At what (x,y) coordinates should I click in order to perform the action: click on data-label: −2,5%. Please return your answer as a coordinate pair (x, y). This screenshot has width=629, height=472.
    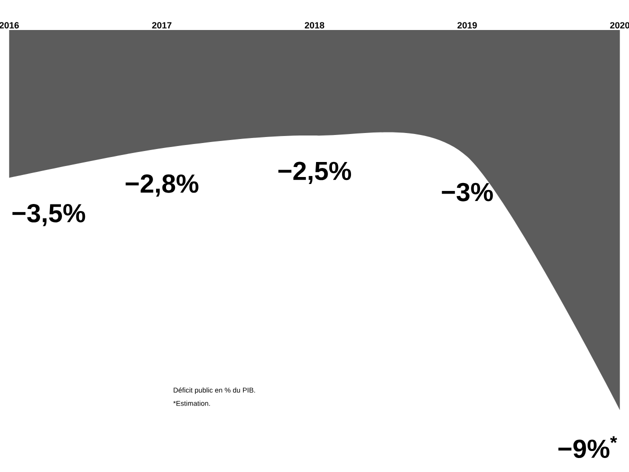
    Looking at the image, I should click on (315, 173).